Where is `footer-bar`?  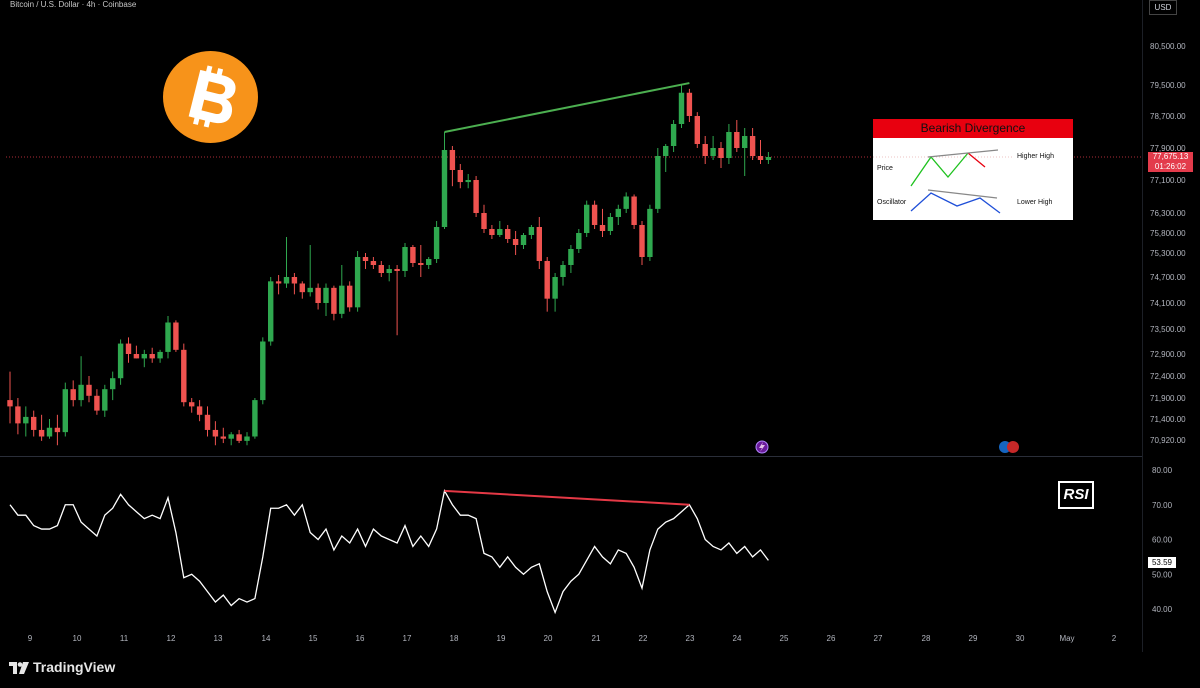 footer-bar is located at coordinates (600, 670).